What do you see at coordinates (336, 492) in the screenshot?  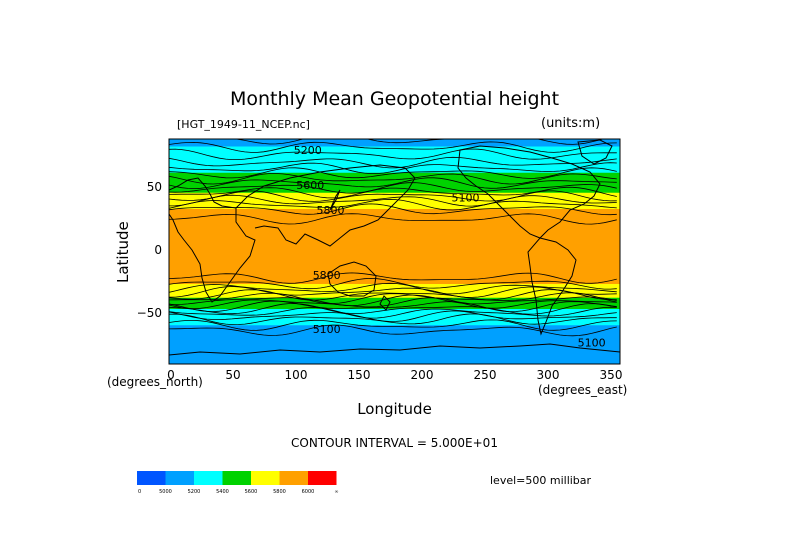 I see `colorbar-tick-label: ∞` at bounding box center [336, 492].